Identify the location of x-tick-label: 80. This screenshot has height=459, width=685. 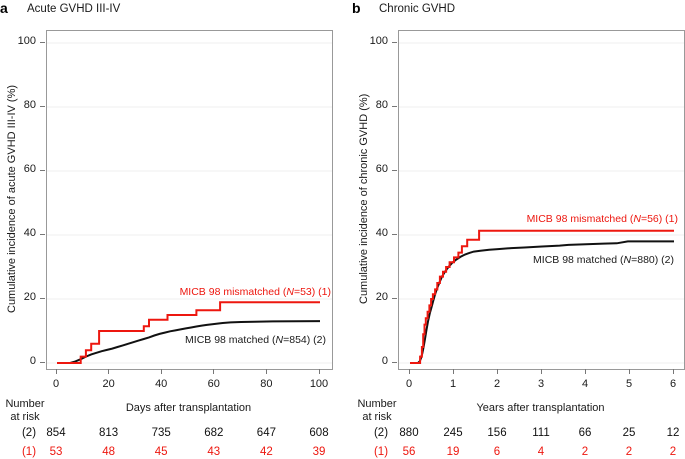
(266, 384).